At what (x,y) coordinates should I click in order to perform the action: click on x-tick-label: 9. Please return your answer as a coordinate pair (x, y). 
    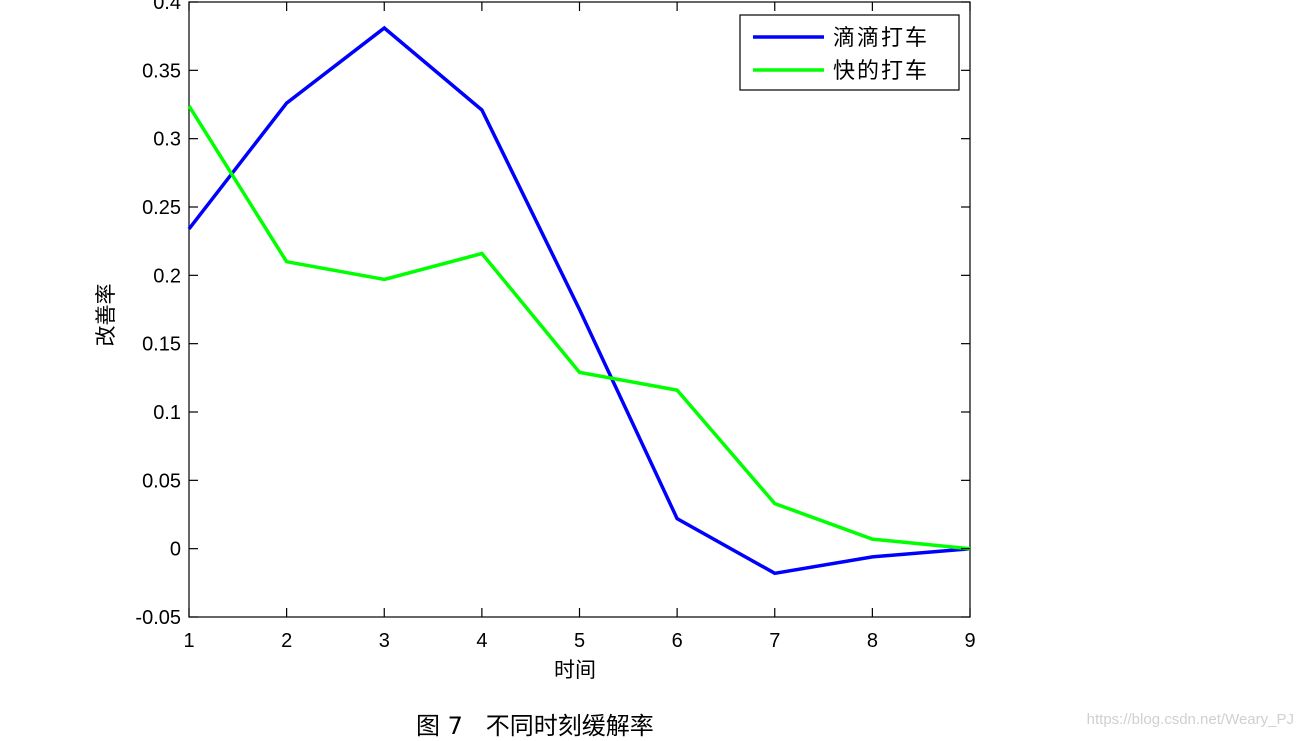
    Looking at the image, I should click on (969, 641).